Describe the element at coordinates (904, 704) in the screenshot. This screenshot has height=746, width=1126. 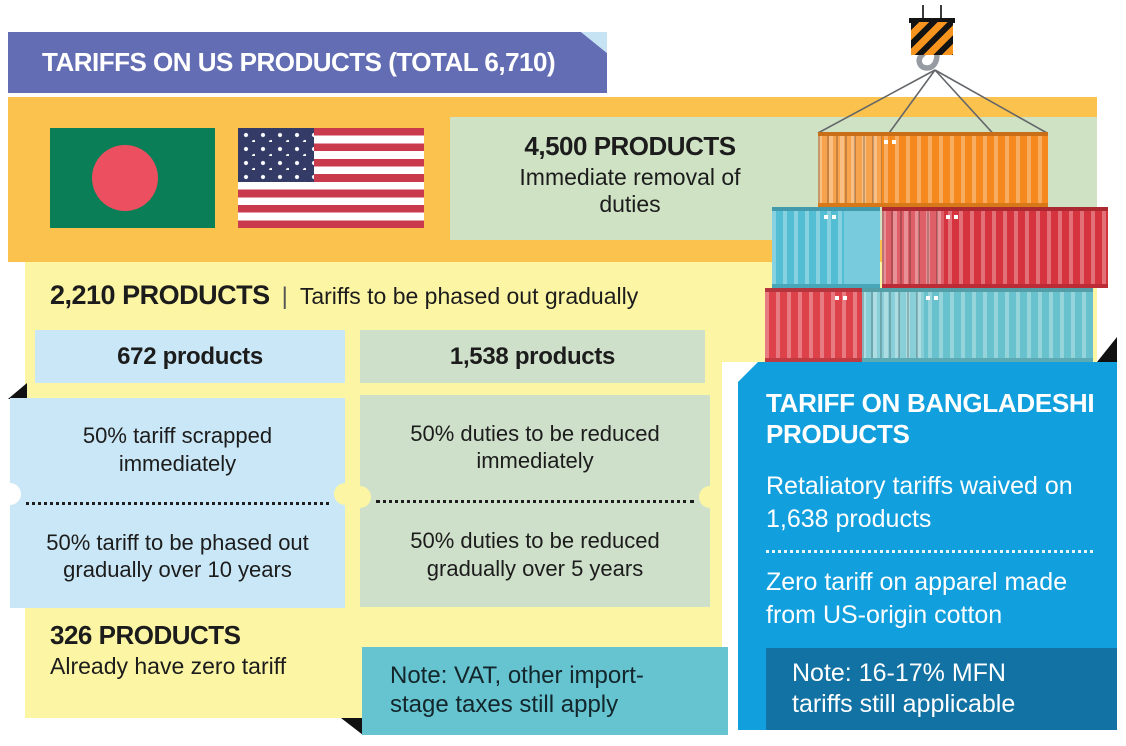
I see `mfn-note-line2: tariffs still applicable` at that location.